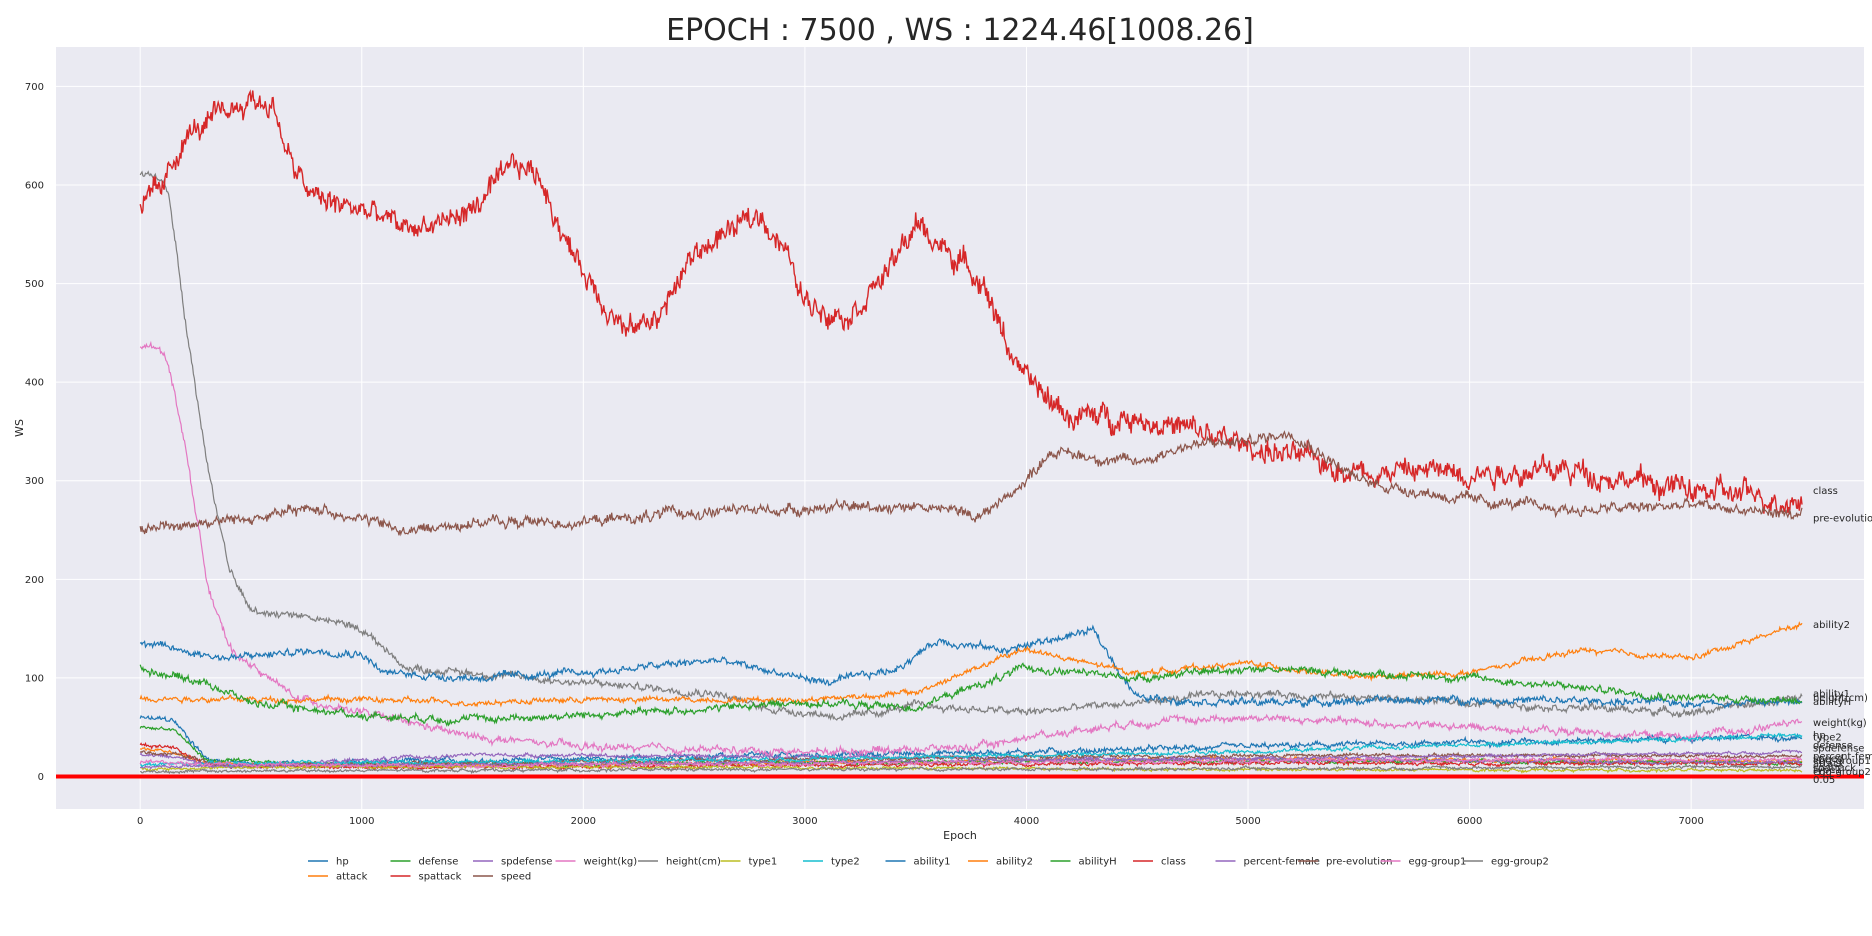 This screenshot has height=936, width=1872. I want to click on series-end-label: type1, so click(1827, 770).